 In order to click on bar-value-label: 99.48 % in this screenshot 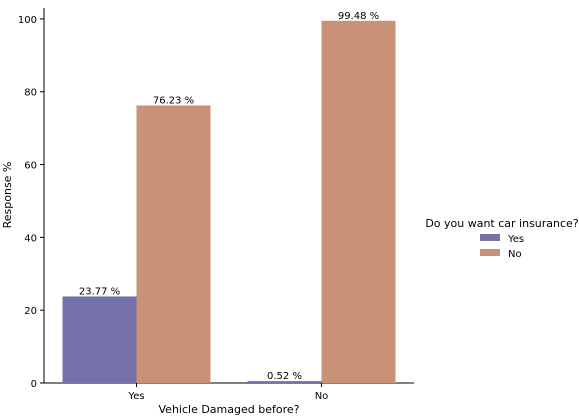, I will do `click(358, 16)`.